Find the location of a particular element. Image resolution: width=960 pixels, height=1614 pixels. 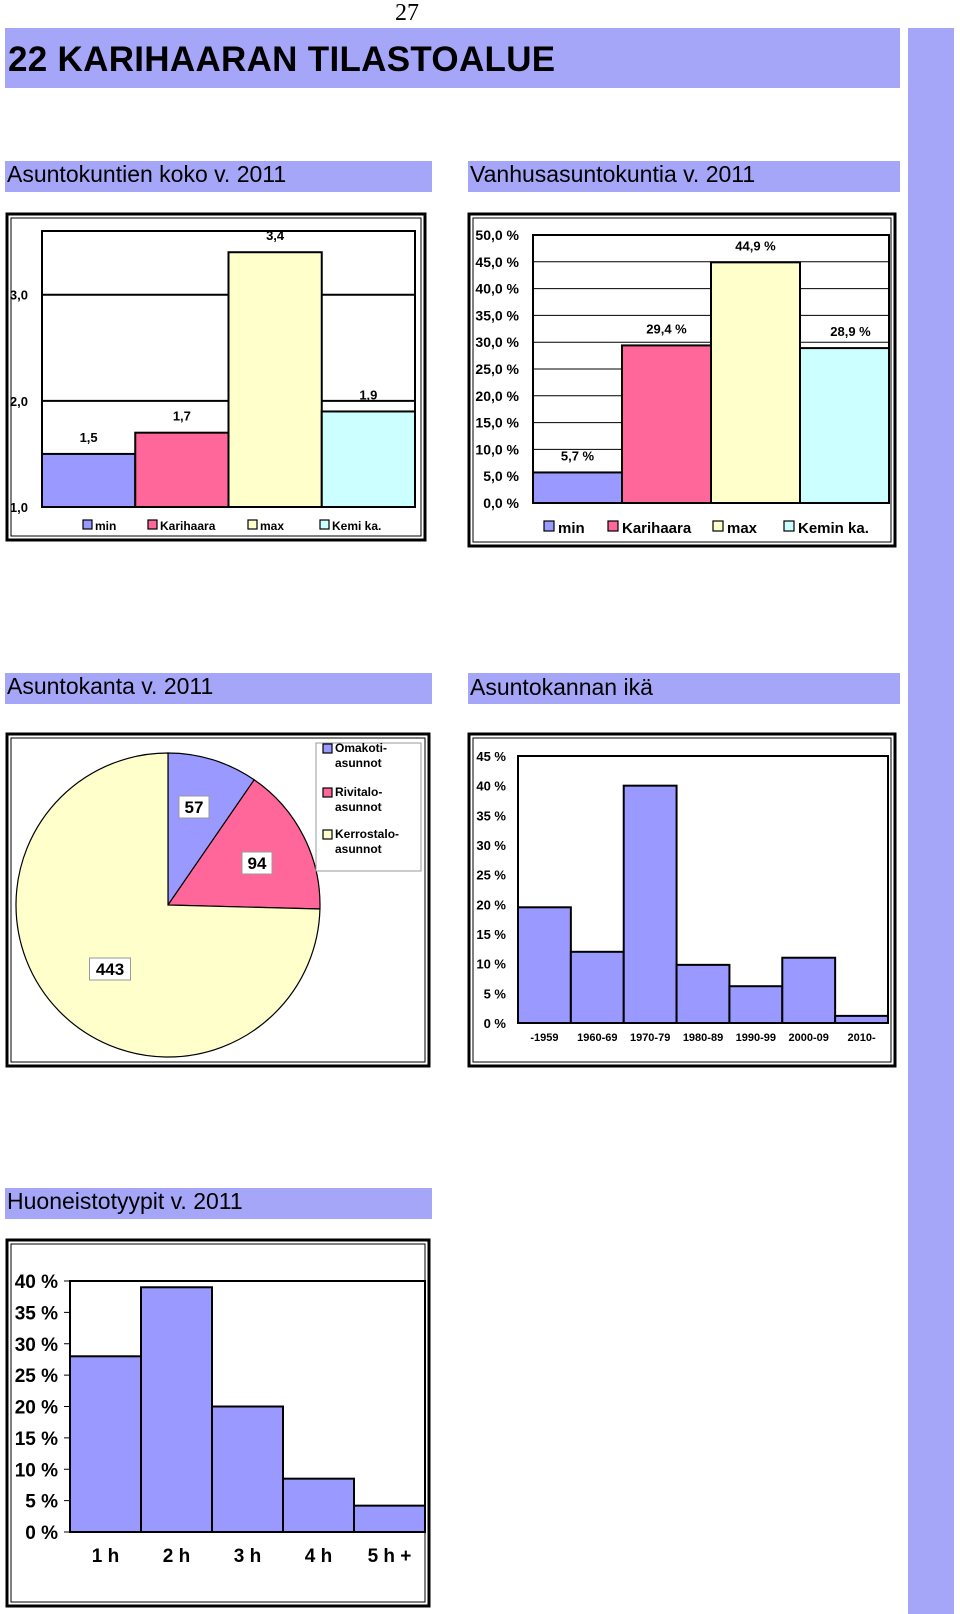

household-size-data-label: 1,9 is located at coordinates (368, 394).